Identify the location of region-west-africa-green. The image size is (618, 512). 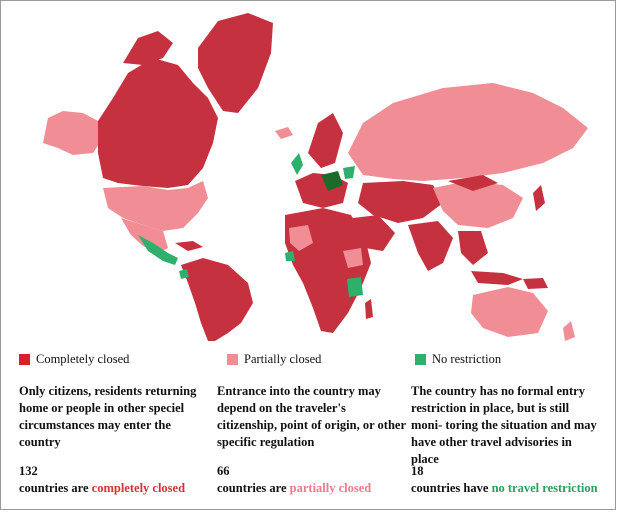
(290, 256).